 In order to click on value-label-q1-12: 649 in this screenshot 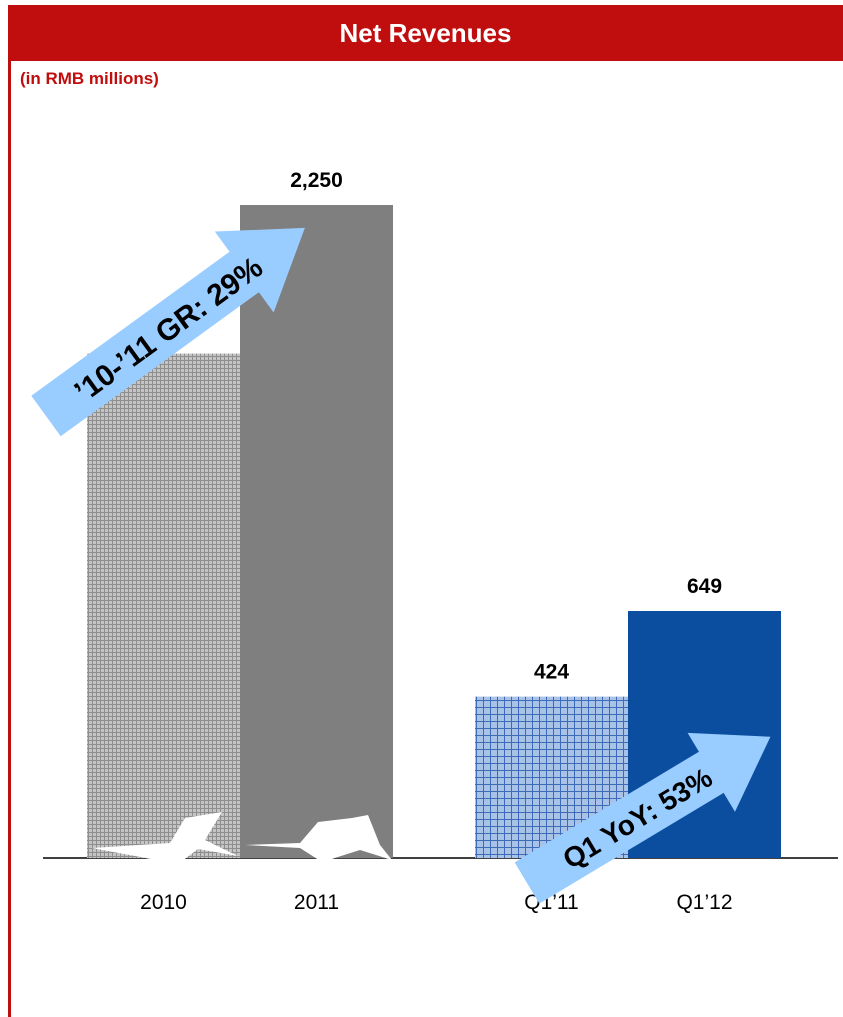, I will do `click(704, 586)`.